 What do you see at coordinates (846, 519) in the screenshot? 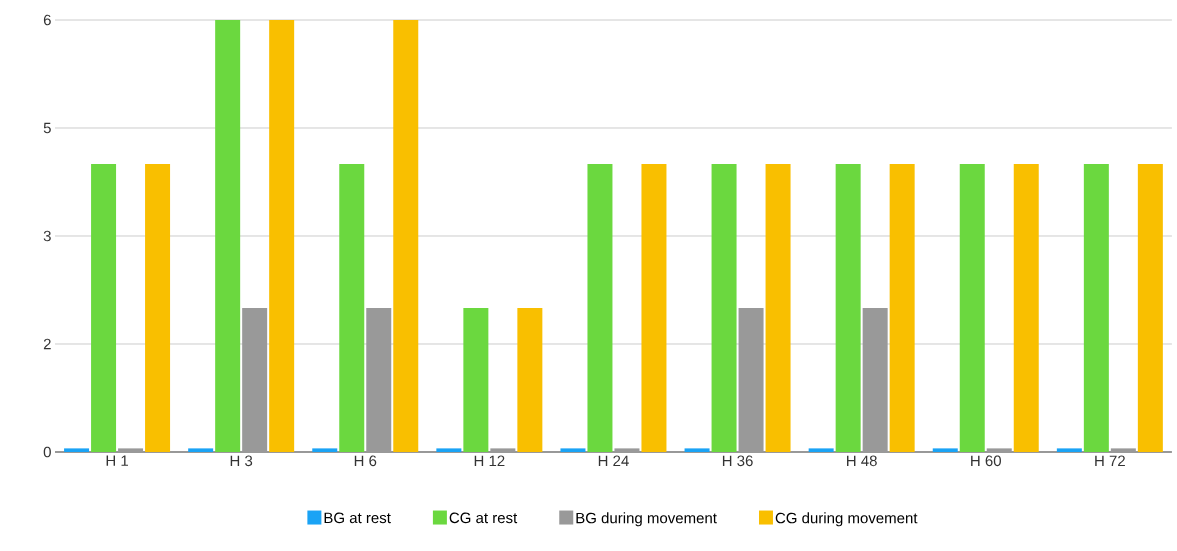
I see `legend-label: CG during movement` at bounding box center [846, 519].